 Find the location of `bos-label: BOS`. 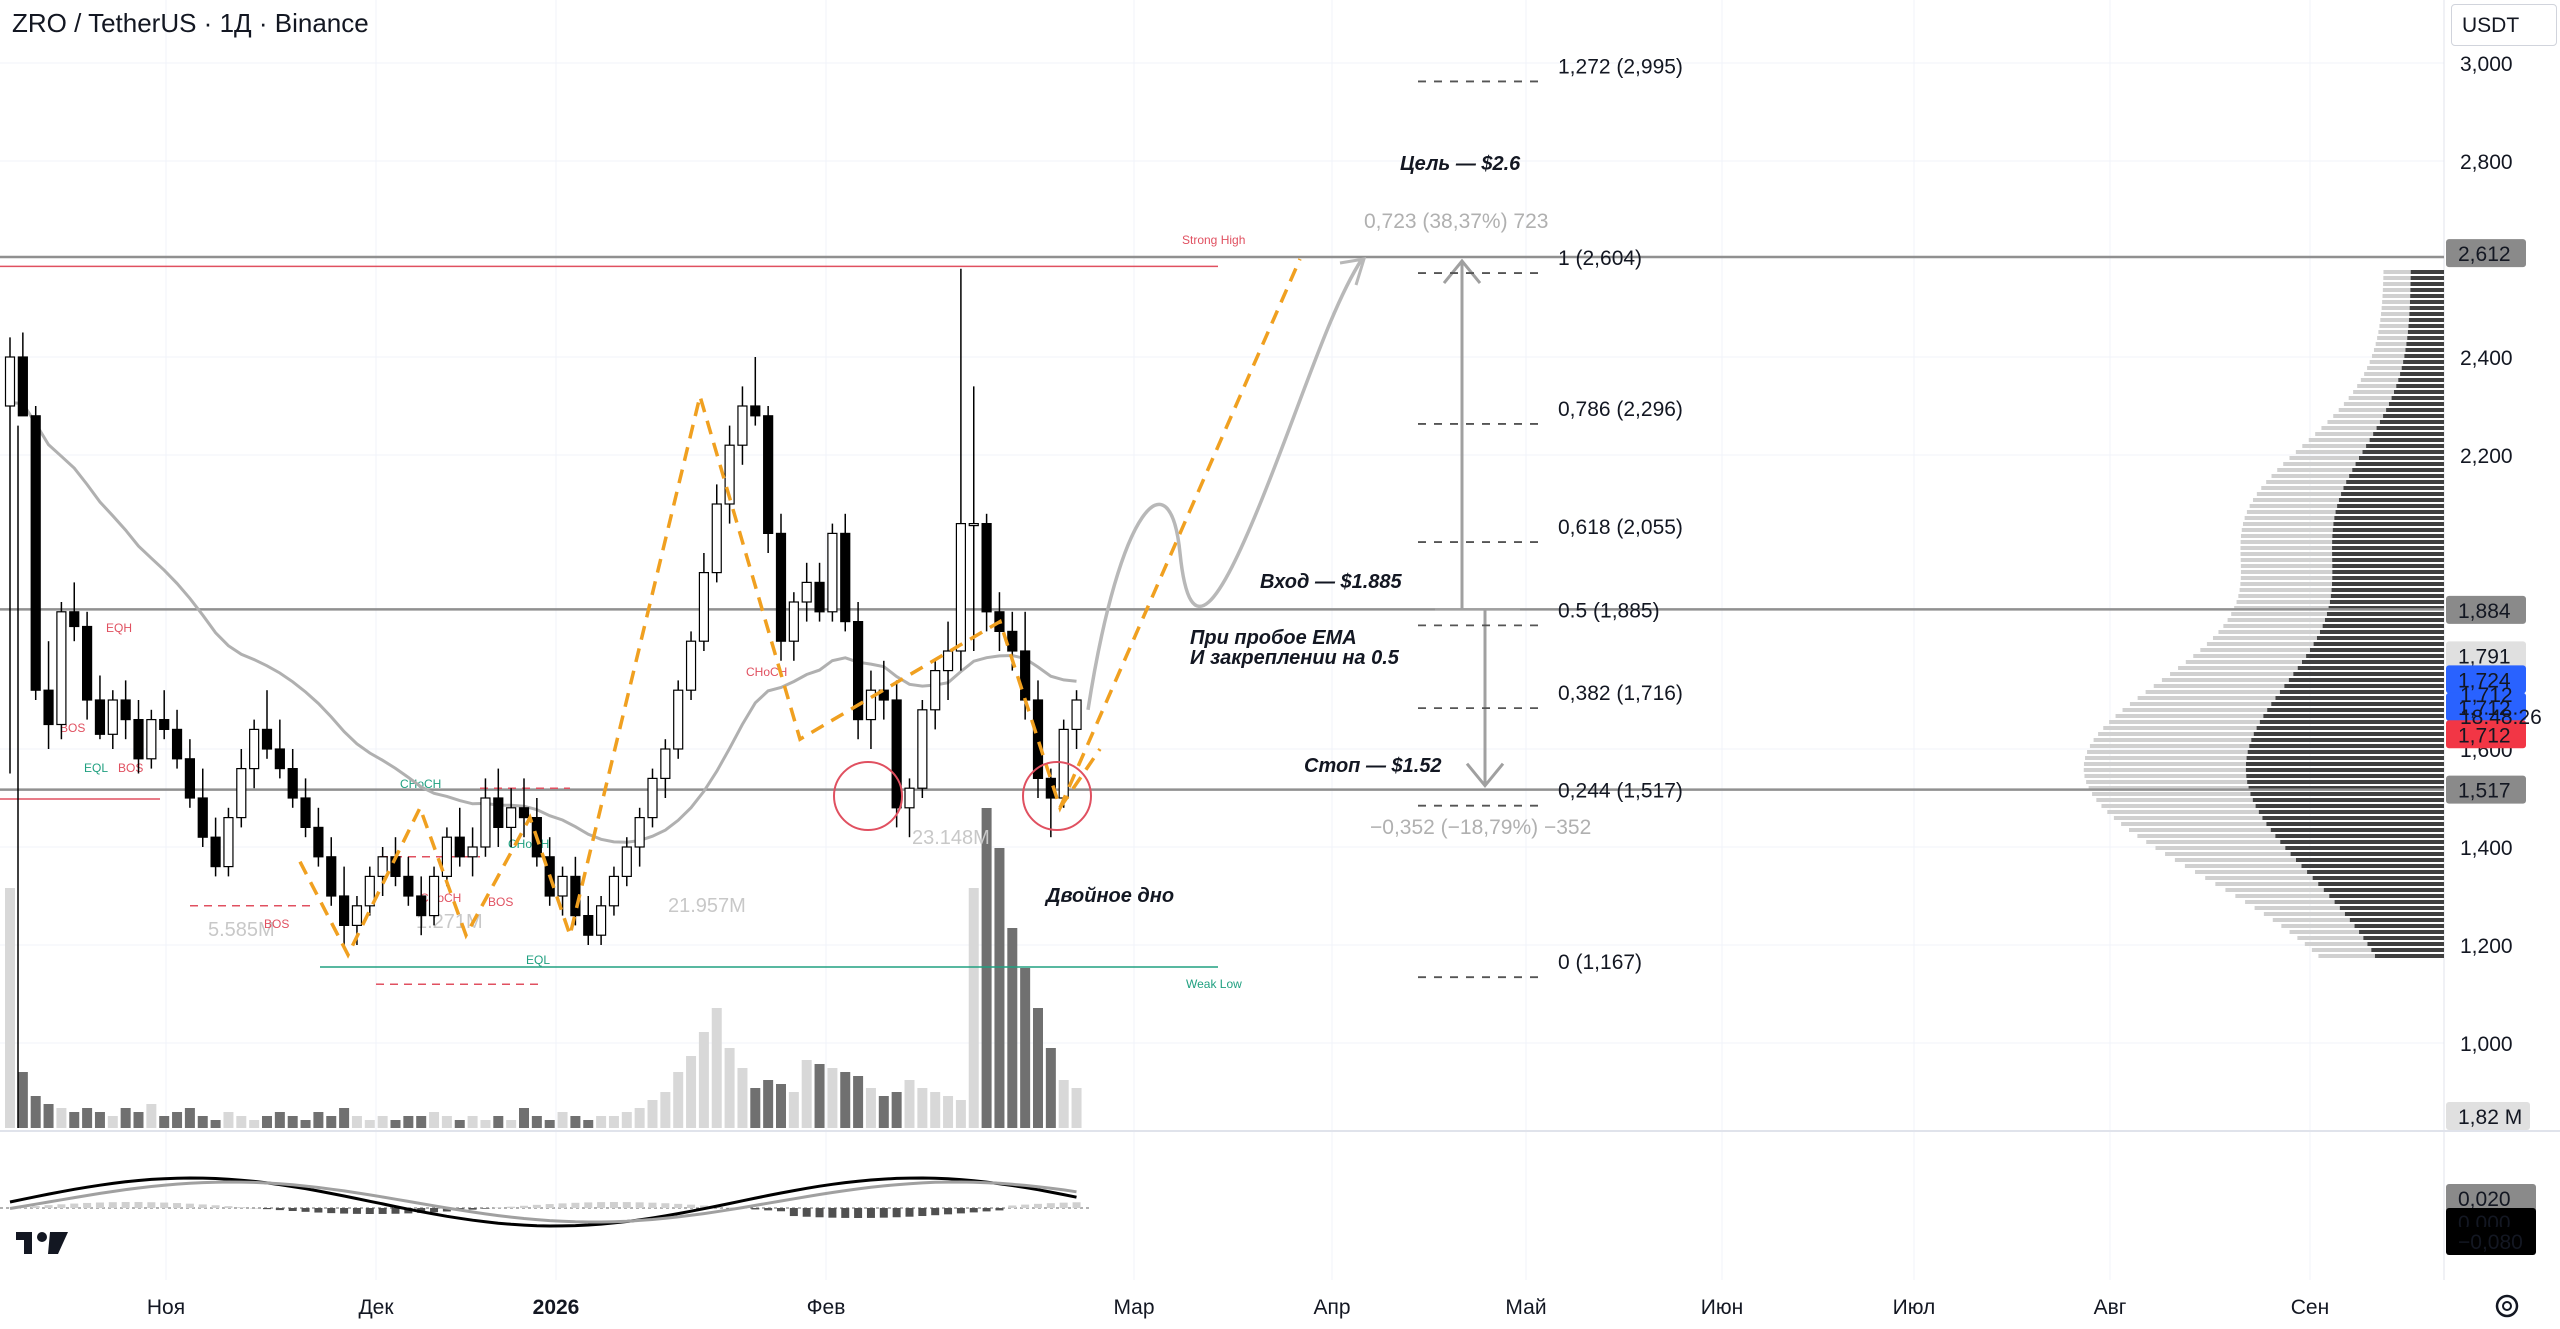

bos-label: BOS is located at coordinates (276, 924).